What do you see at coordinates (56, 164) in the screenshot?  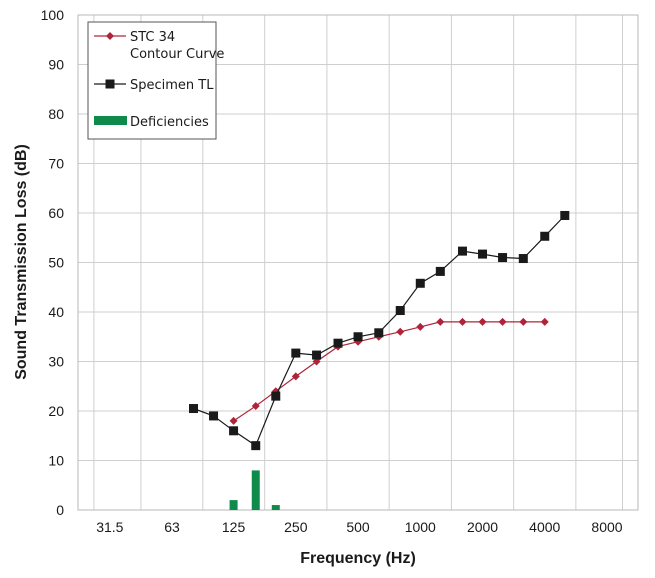 I see `y-tick-label: 70` at bounding box center [56, 164].